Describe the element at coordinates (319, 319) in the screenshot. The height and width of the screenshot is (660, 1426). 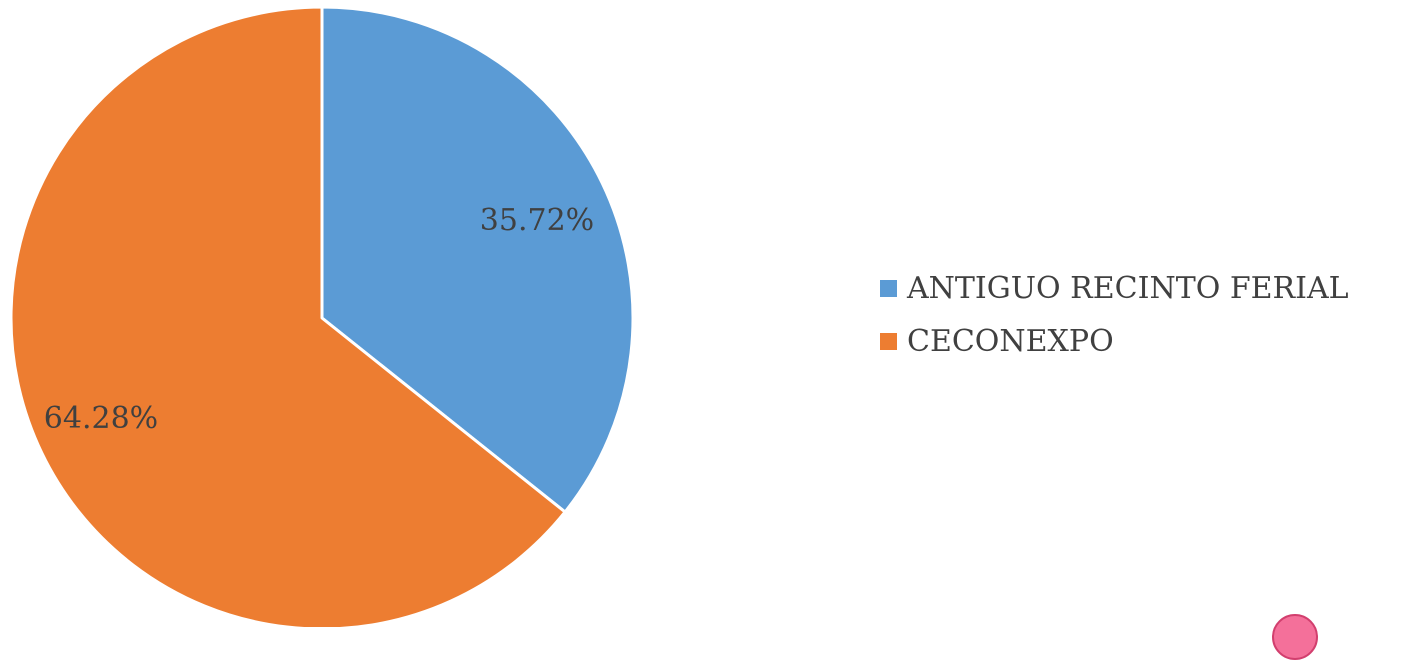
I see `pie-data-labels: 35.72% 64.28%` at that location.